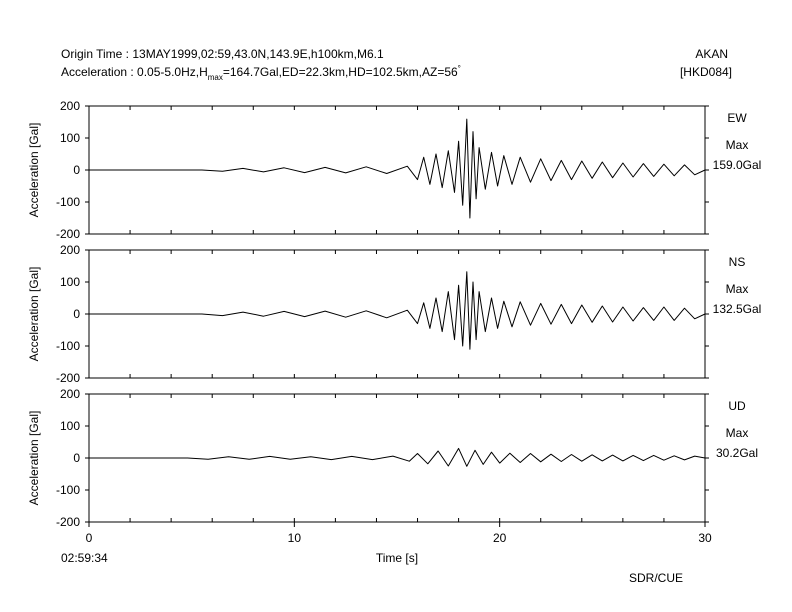 Image resolution: width=792 pixels, height=612 pixels. I want to click on x-tick-label: 0, so click(89, 538).